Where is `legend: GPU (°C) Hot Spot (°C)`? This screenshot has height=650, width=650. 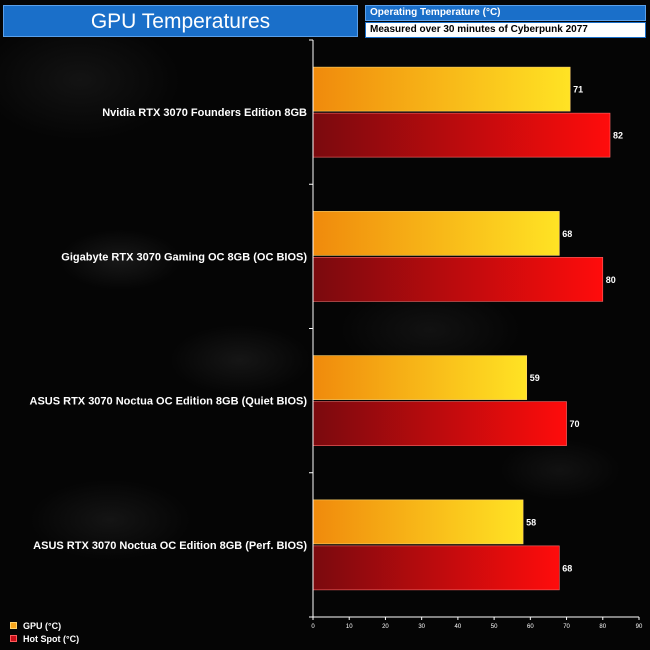 legend: GPU (°C) Hot Spot (°C) is located at coordinates (44, 632).